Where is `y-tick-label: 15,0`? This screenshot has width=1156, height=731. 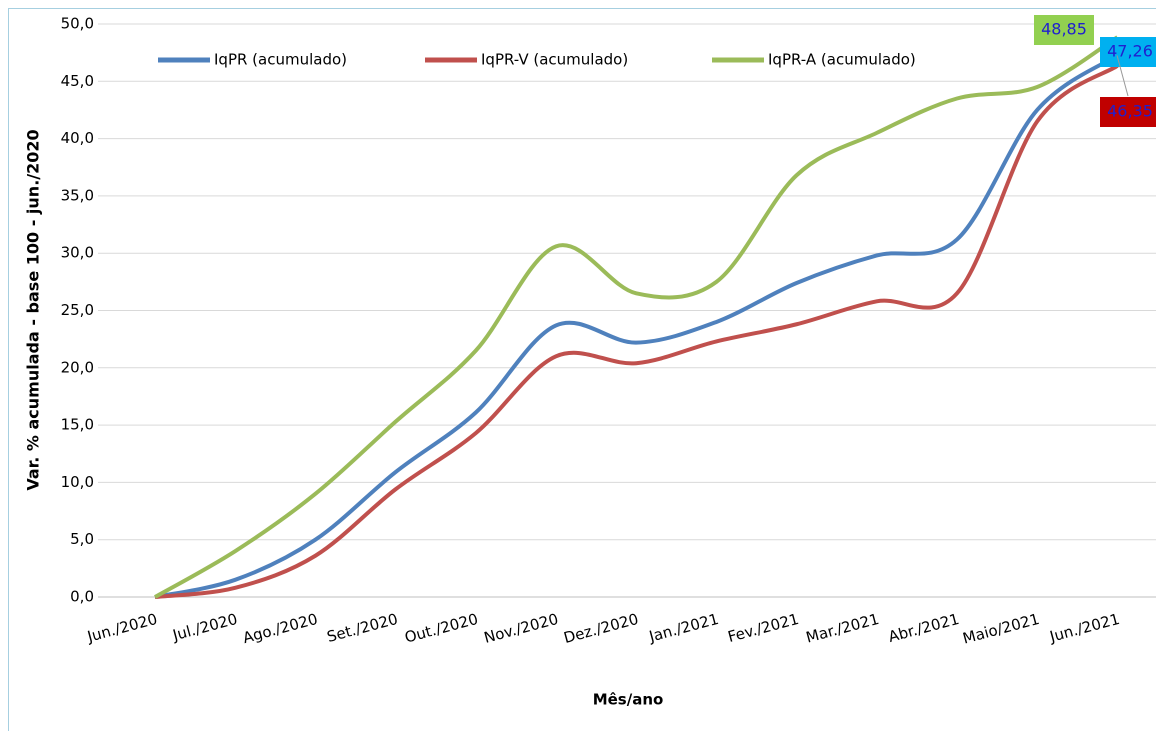 y-tick-label: 15,0 is located at coordinates (77, 425).